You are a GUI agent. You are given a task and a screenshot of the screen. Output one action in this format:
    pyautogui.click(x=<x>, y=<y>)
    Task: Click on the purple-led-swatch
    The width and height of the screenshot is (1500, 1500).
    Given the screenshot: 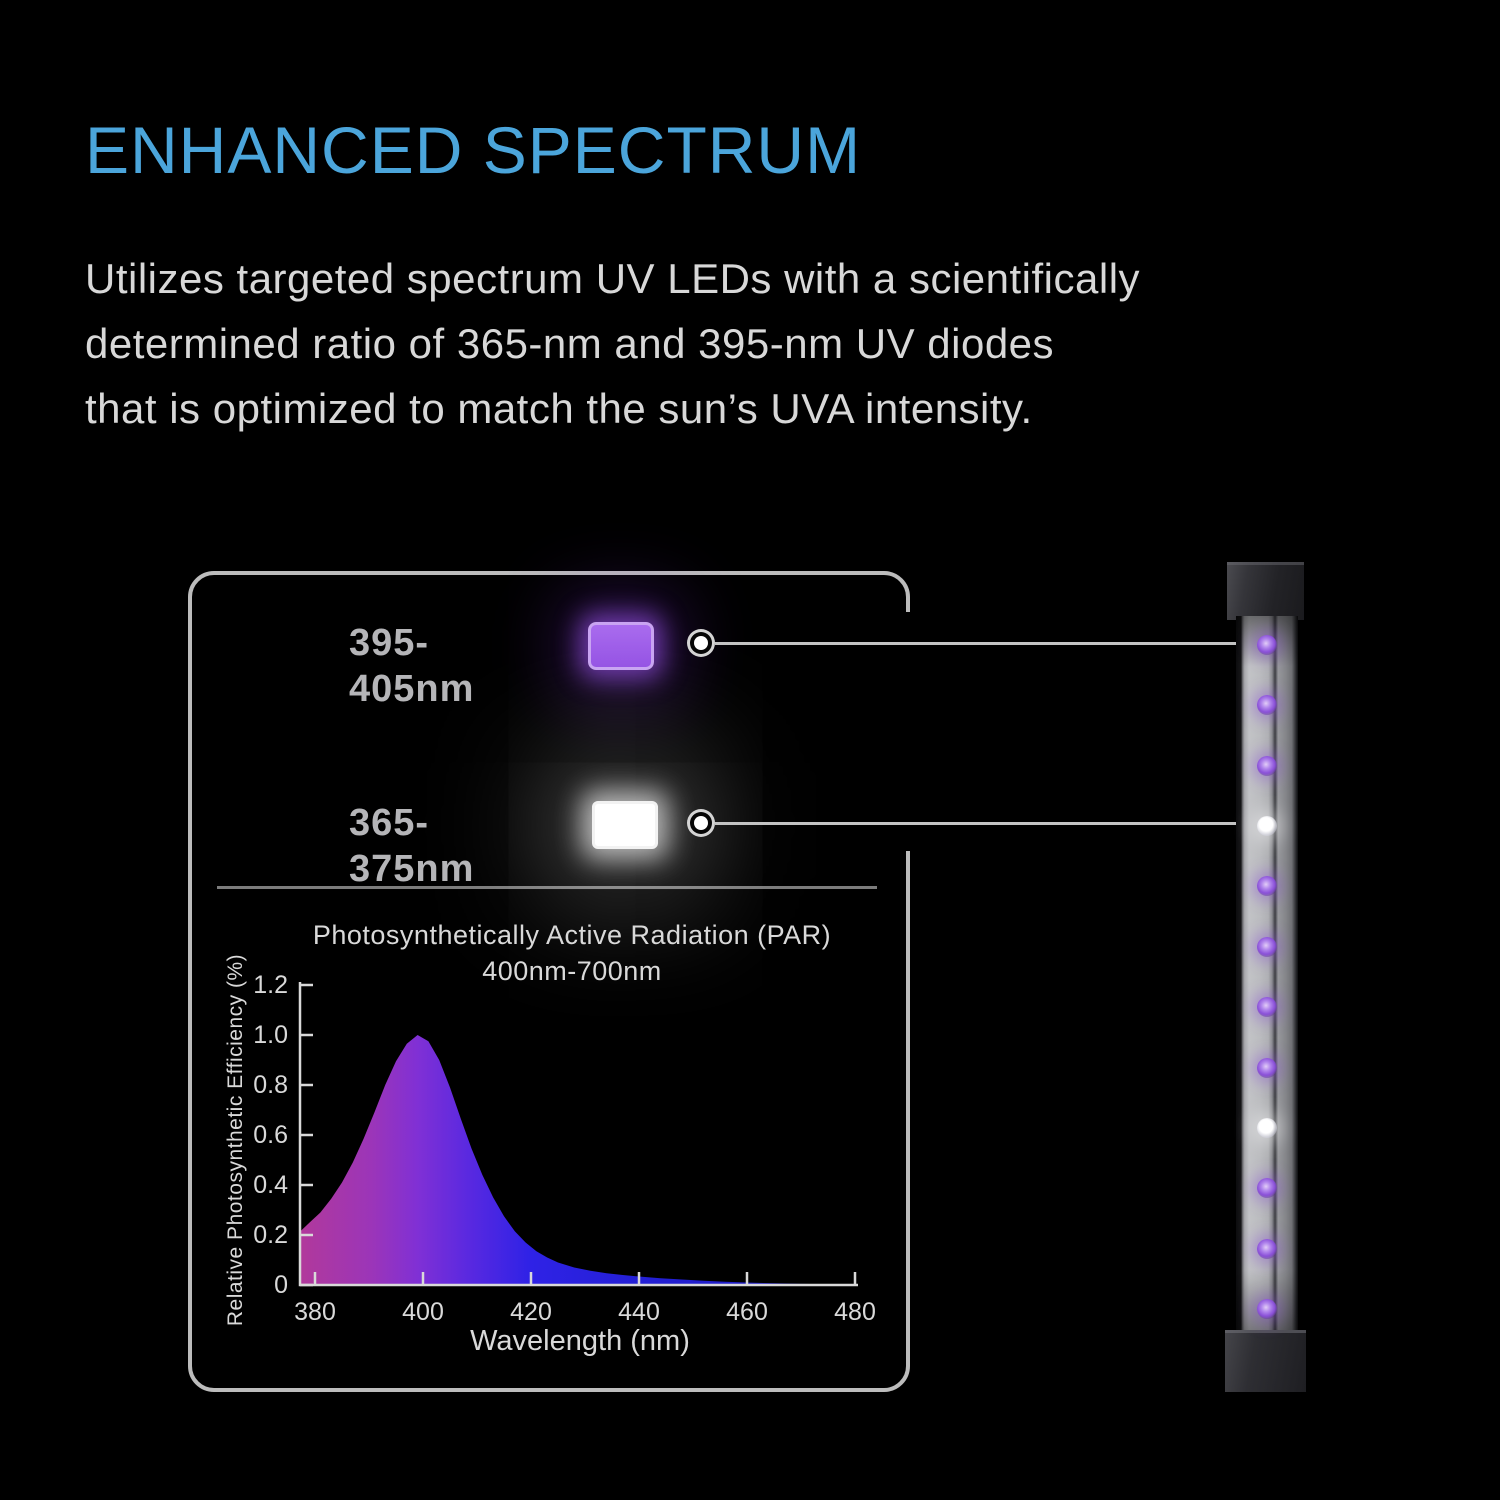 What is the action you would take?
    pyautogui.click(x=621, y=646)
    